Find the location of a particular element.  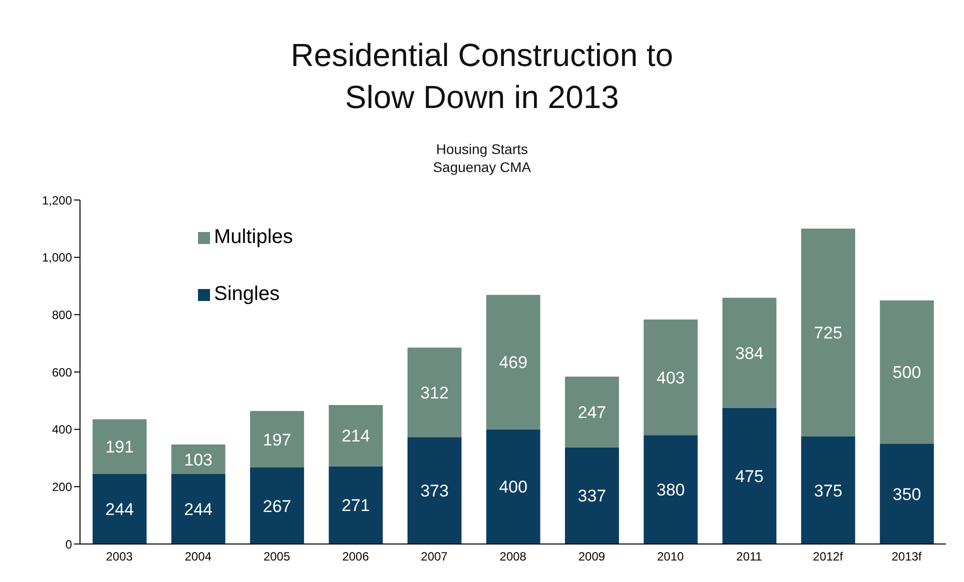

legend-label: Multiples is located at coordinates (253, 237).